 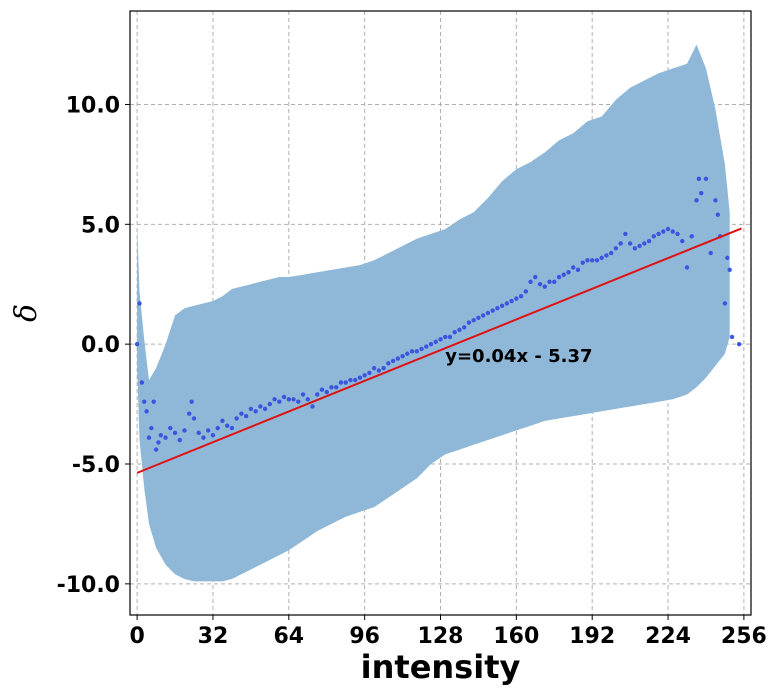 I want to click on x-tick-label: 224, so click(x=668, y=636).